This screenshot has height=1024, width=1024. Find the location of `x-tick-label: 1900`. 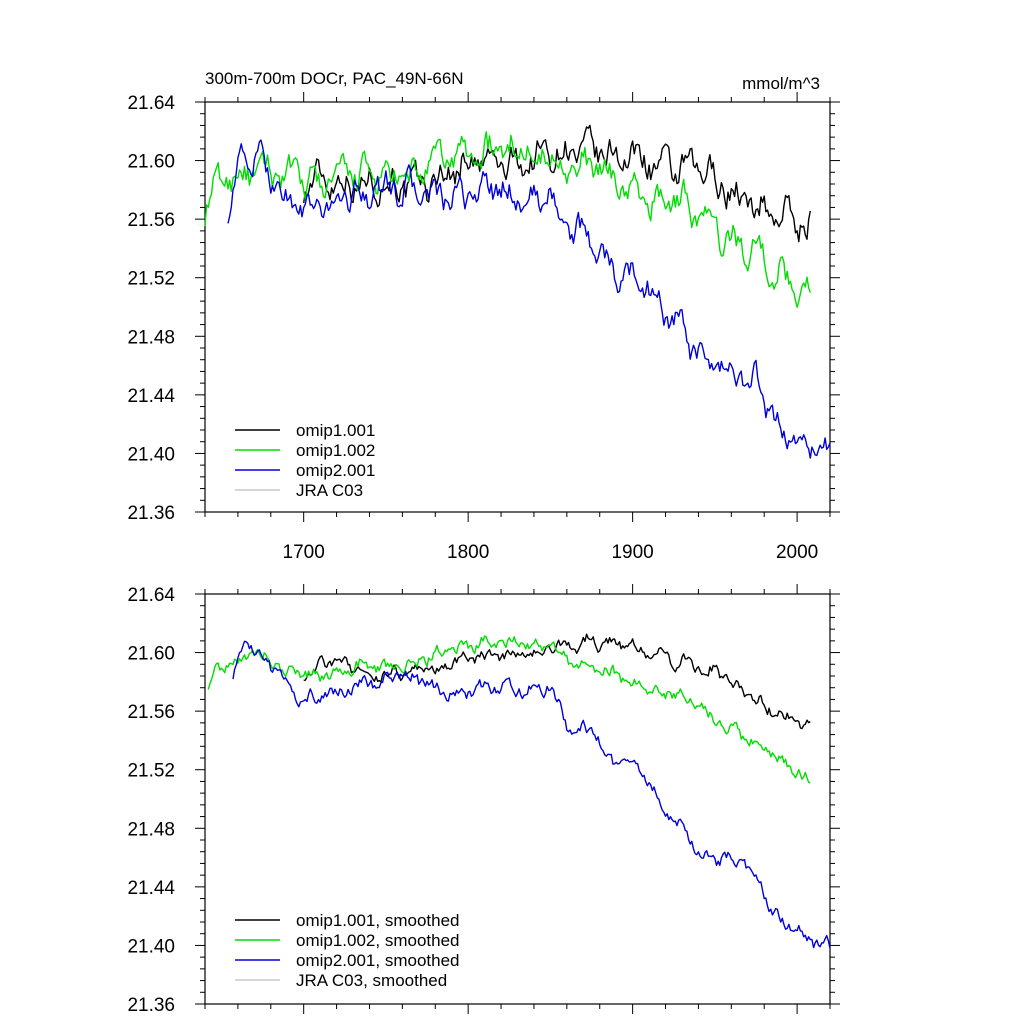

x-tick-label: 1900 is located at coordinates (632, 552).